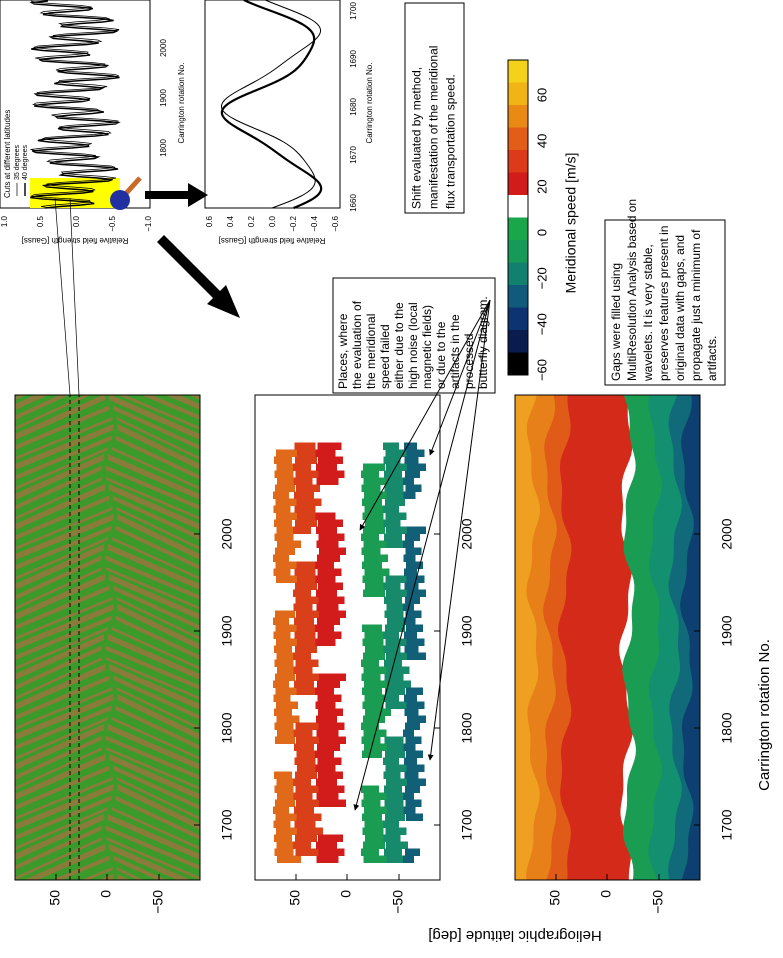  Describe the element at coordinates (230, 221) in the screenshot. I see `inset-y-tick: 0.4` at that location.